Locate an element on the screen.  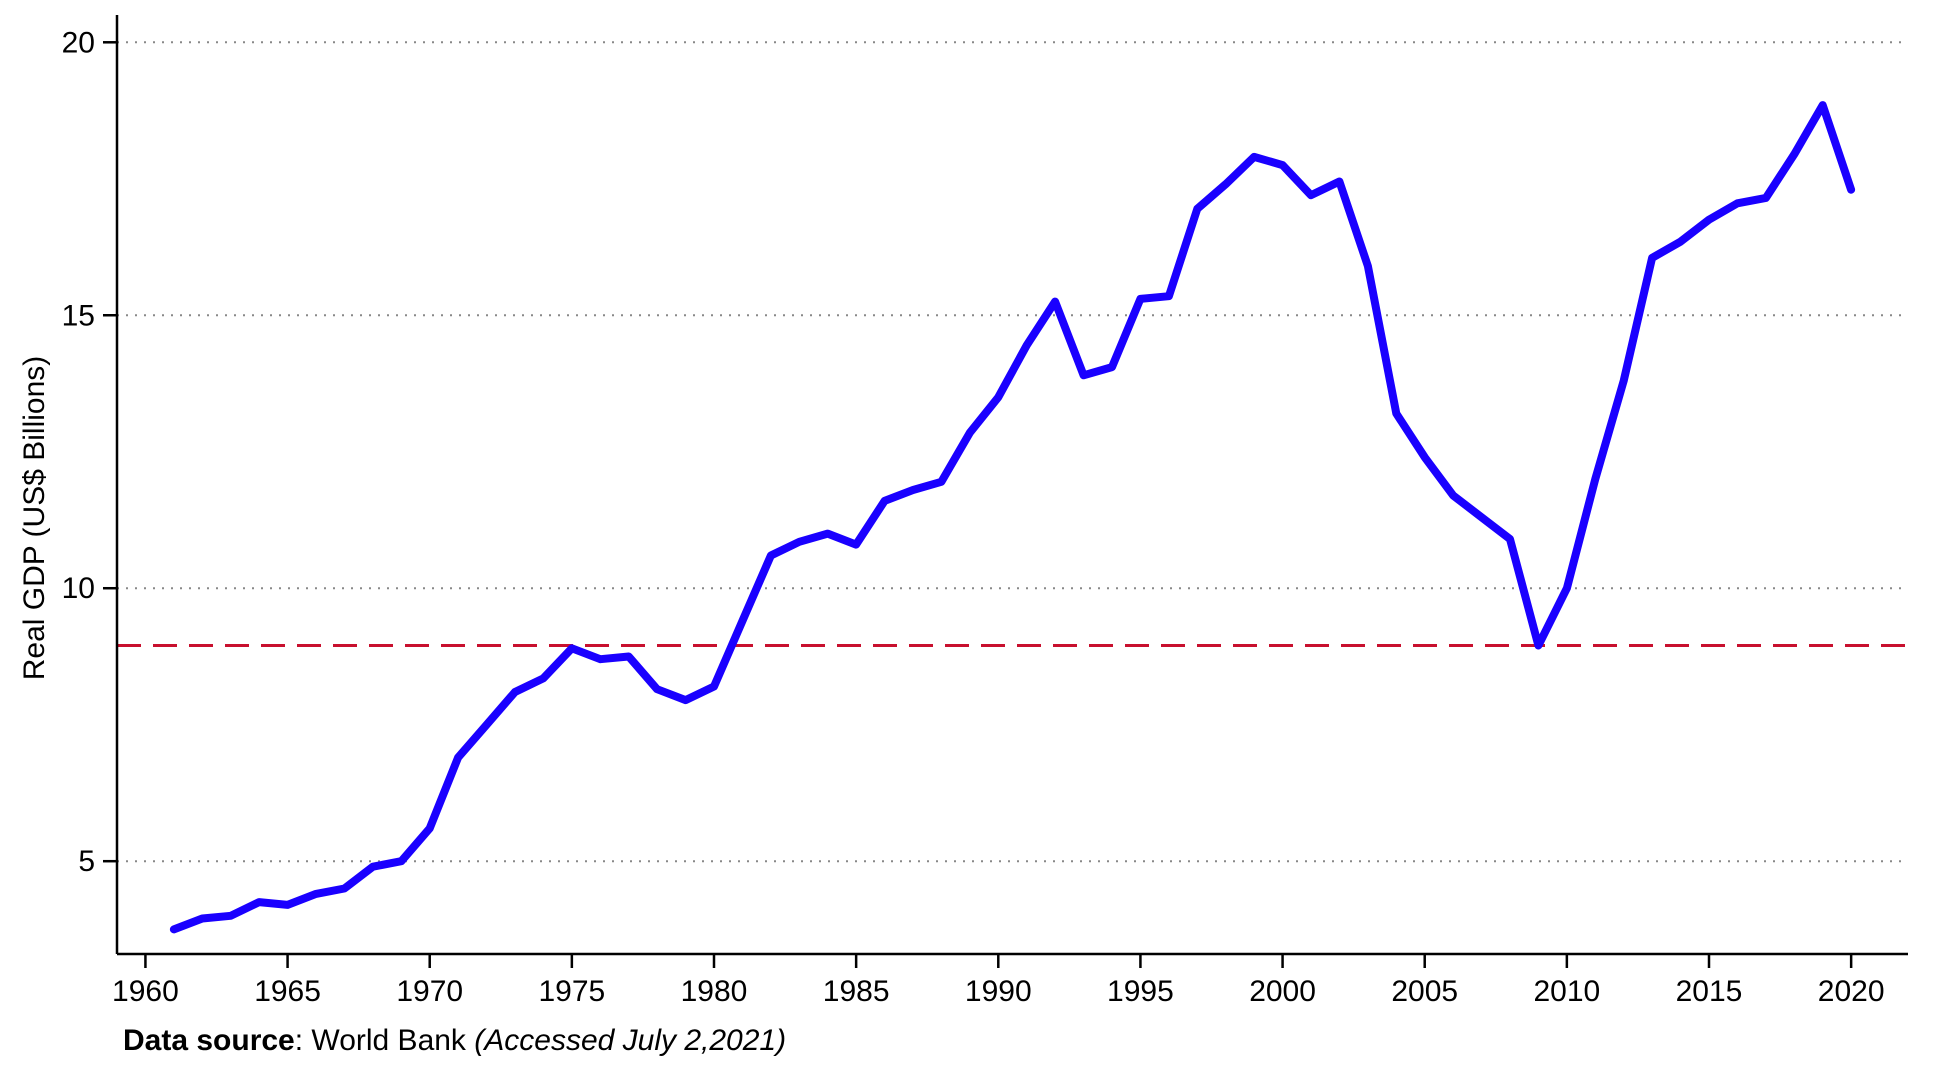
y-axis-title: Real GDP (US$ Billions) is located at coordinates (34, 518).